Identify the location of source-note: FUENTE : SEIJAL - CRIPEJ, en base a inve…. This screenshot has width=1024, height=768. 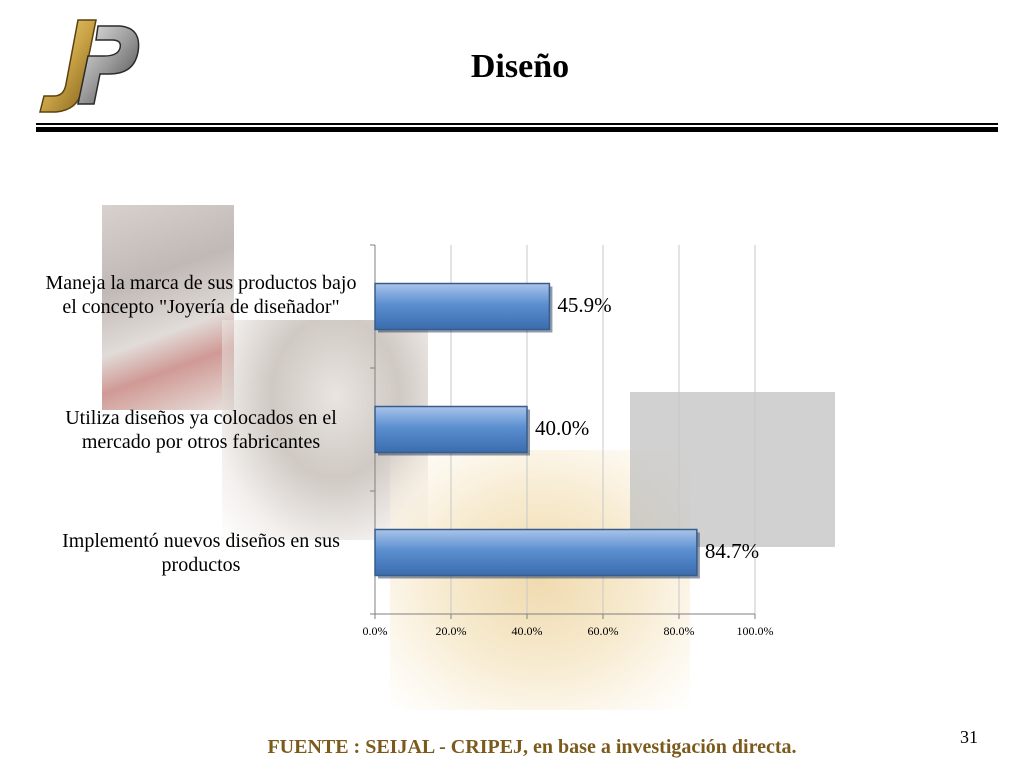
(532, 747).